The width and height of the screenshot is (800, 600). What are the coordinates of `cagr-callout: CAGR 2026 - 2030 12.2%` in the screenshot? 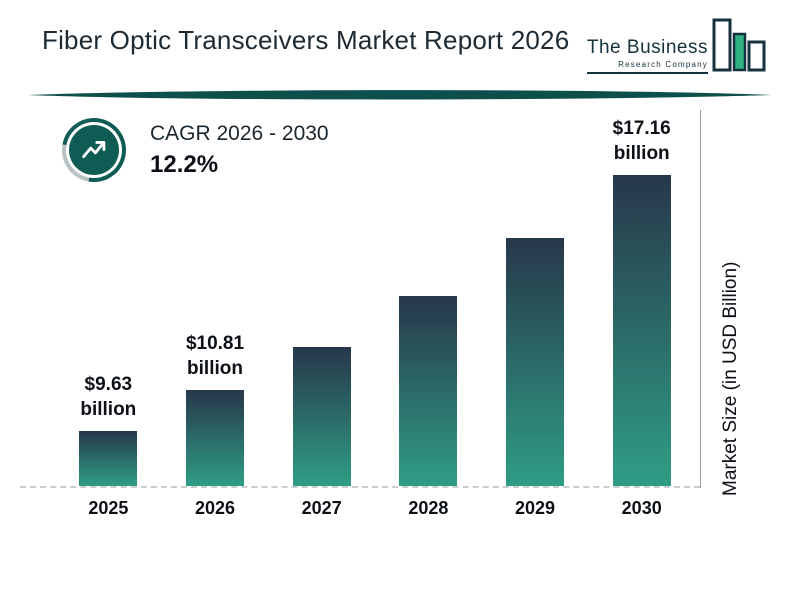 It's located at (189, 150).